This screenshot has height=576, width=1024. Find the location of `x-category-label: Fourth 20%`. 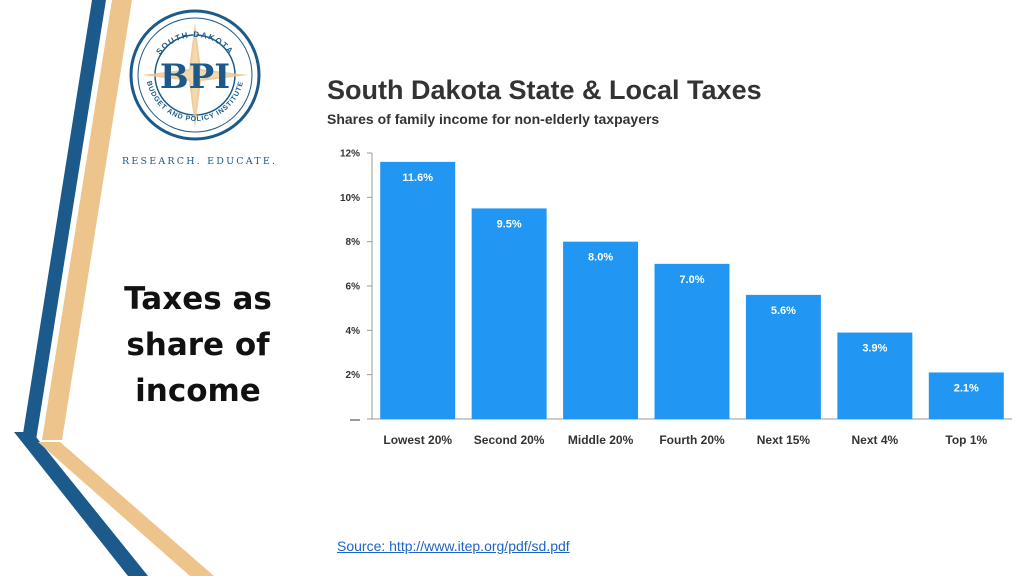

x-category-label: Fourth 20% is located at coordinates (692, 440).